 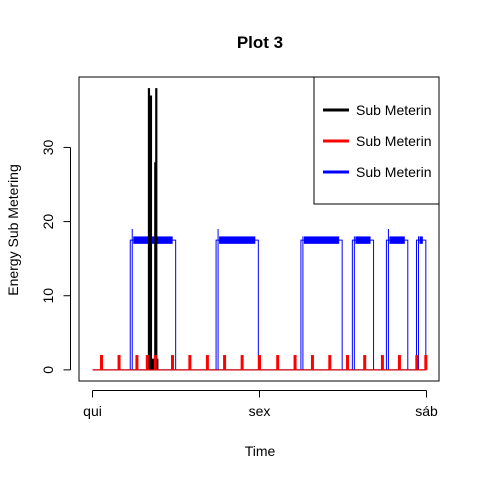 What do you see at coordinates (55, 256) in the screenshot?
I see `y-axis: 0 10 20 30` at bounding box center [55, 256].